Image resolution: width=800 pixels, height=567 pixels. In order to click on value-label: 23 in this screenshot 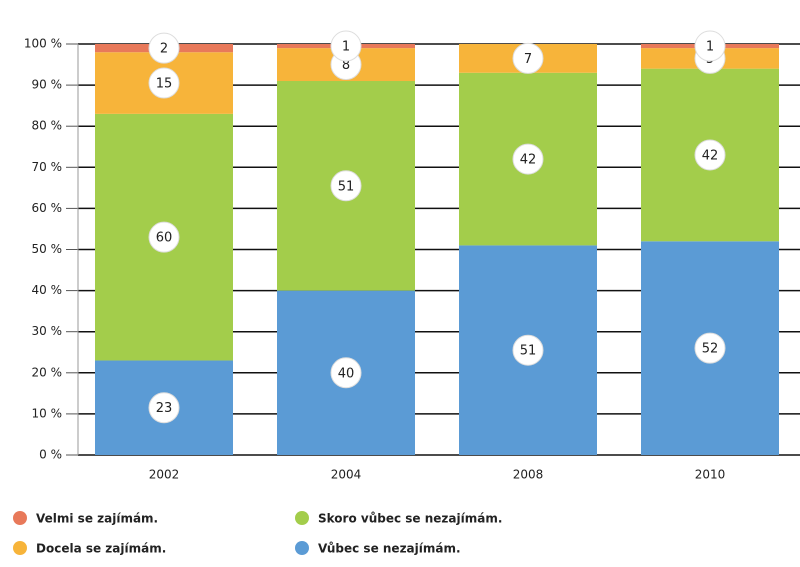, I will do `click(164, 408)`.